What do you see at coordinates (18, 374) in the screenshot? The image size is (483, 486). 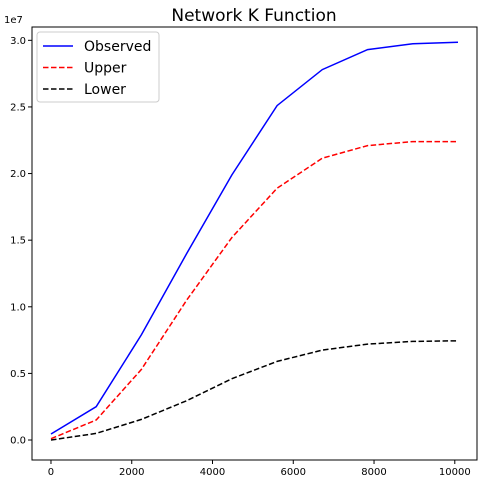 I see `y-tick-label: 0.5` at bounding box center [18, 374].